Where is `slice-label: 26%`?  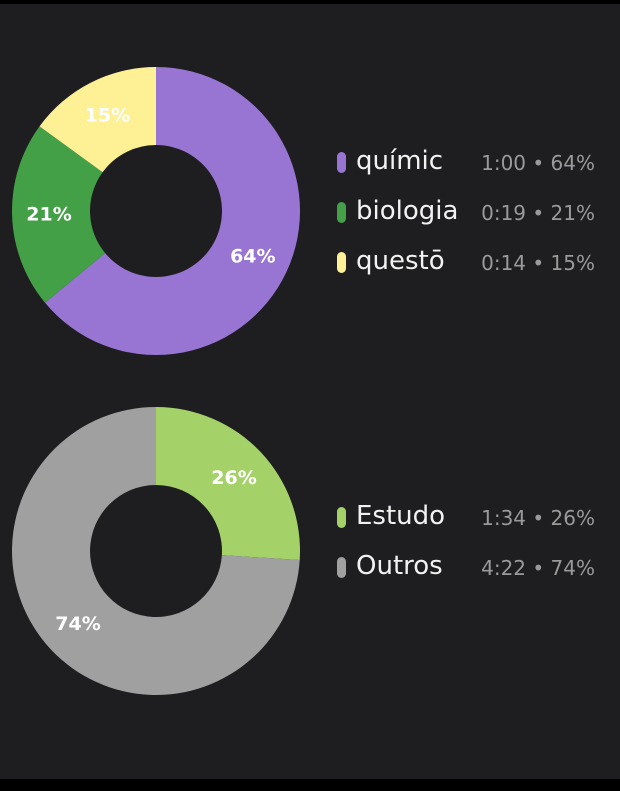 slice-label: 26% is located at coordinates (233, 478).